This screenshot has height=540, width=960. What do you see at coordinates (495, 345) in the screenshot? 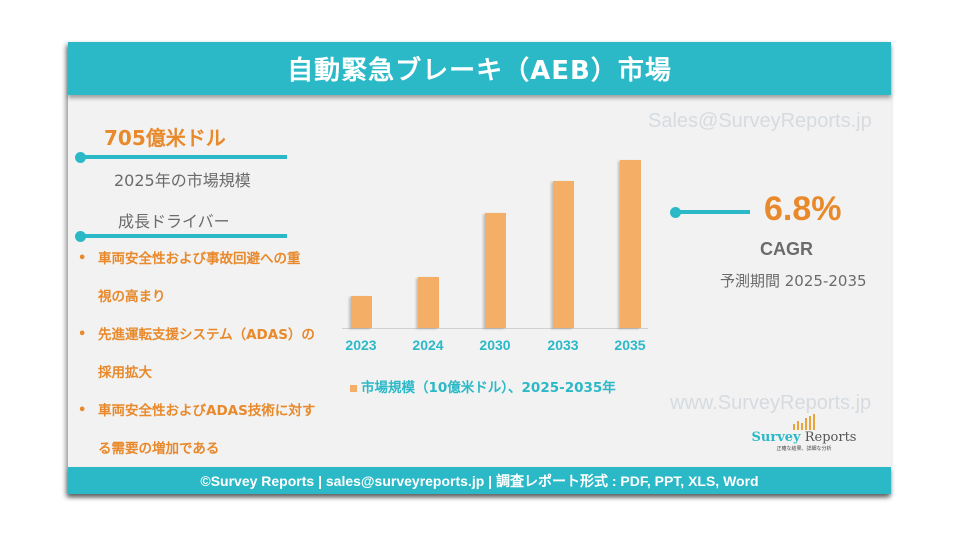
I see `x-tick-label: 2030` at bounding box center [495, 345].